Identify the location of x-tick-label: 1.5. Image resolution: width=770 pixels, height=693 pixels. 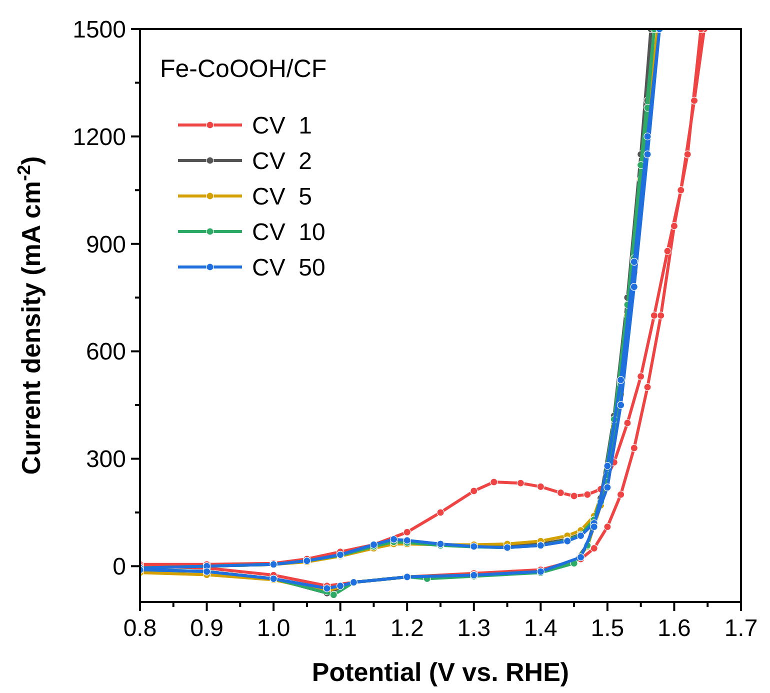
(607, 628).